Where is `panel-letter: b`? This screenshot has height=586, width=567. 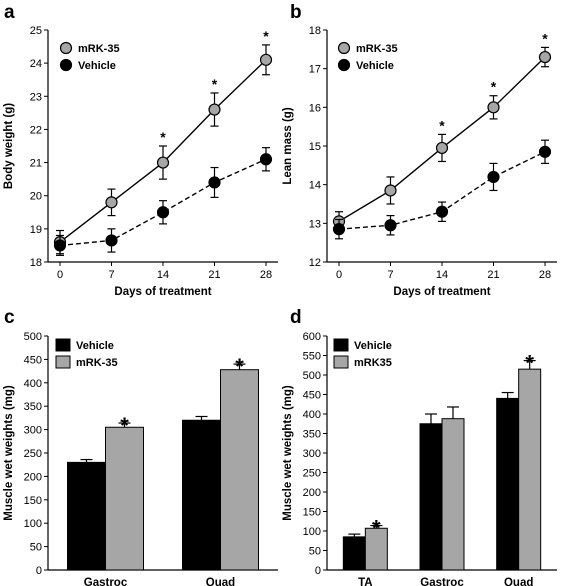
panel-letter: b is located at coordinates (296, 12).